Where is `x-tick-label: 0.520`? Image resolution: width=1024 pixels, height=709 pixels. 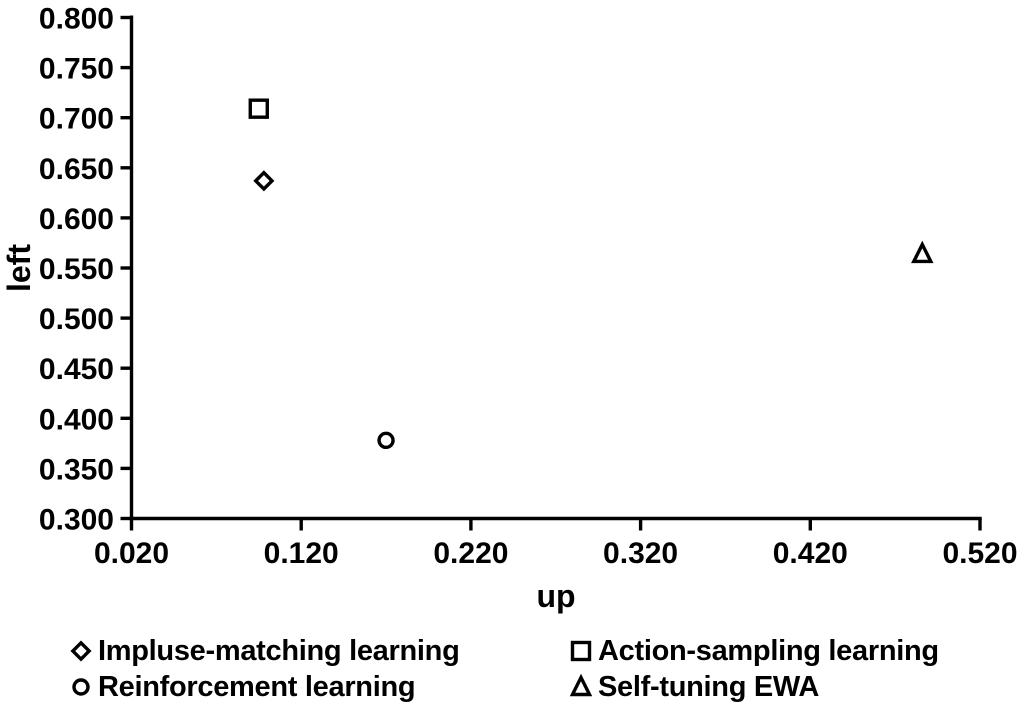 x-tick-label: 0.520 is located at coordinates (979, 553).